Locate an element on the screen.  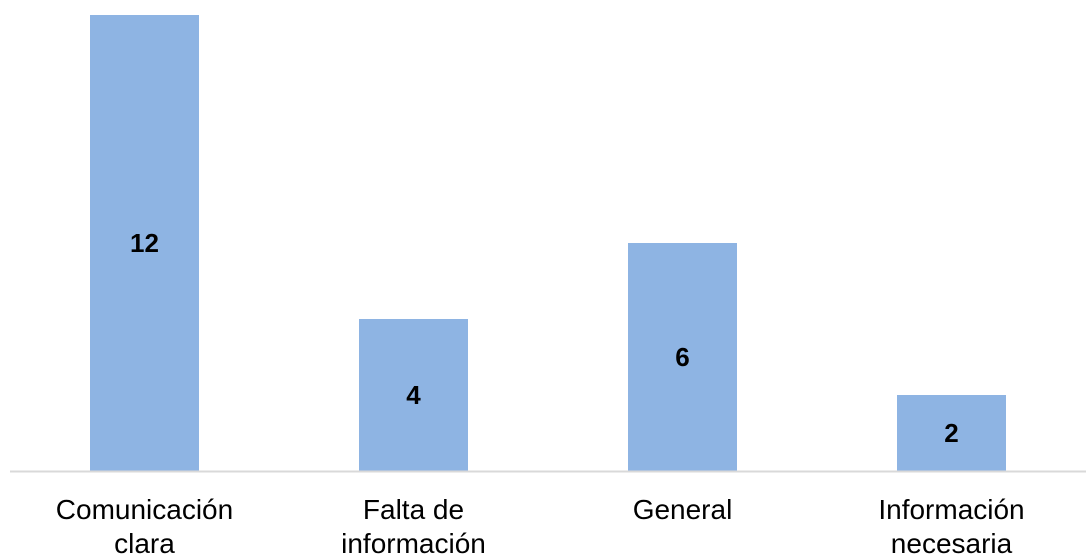
category-label-line: General is located at coordinates (683, 509).